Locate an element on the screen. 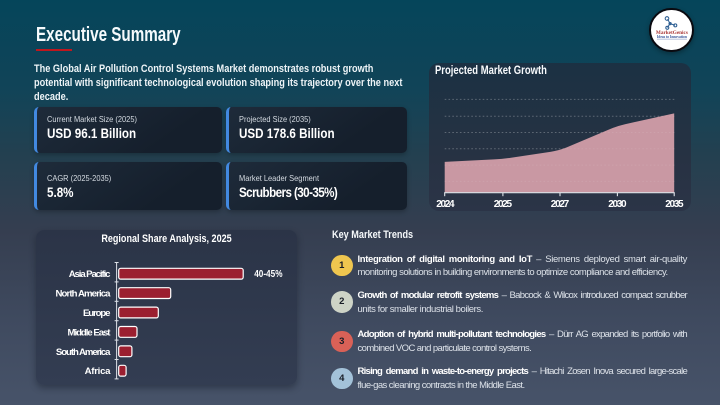 This screenshot has height=405, width=720. svg-text: Africa is located at coordinates (98, 371).